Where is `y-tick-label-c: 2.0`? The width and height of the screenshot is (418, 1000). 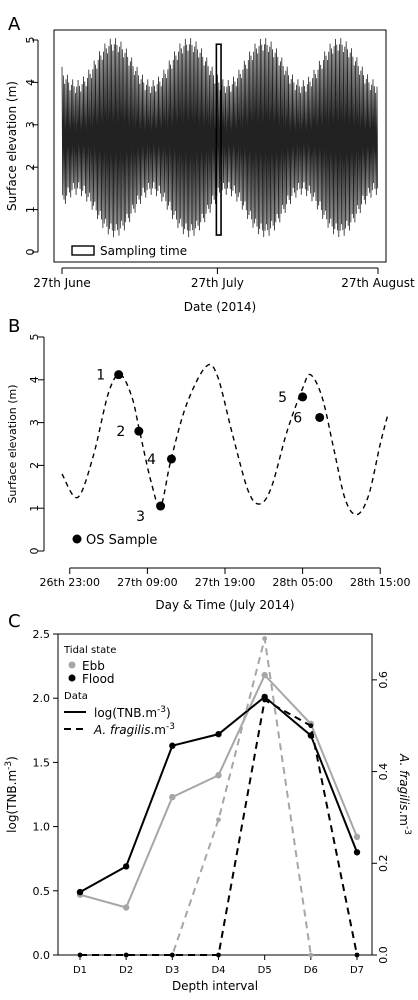 y-tick-label-c: 2.0 is located at coordinates (42, 698).